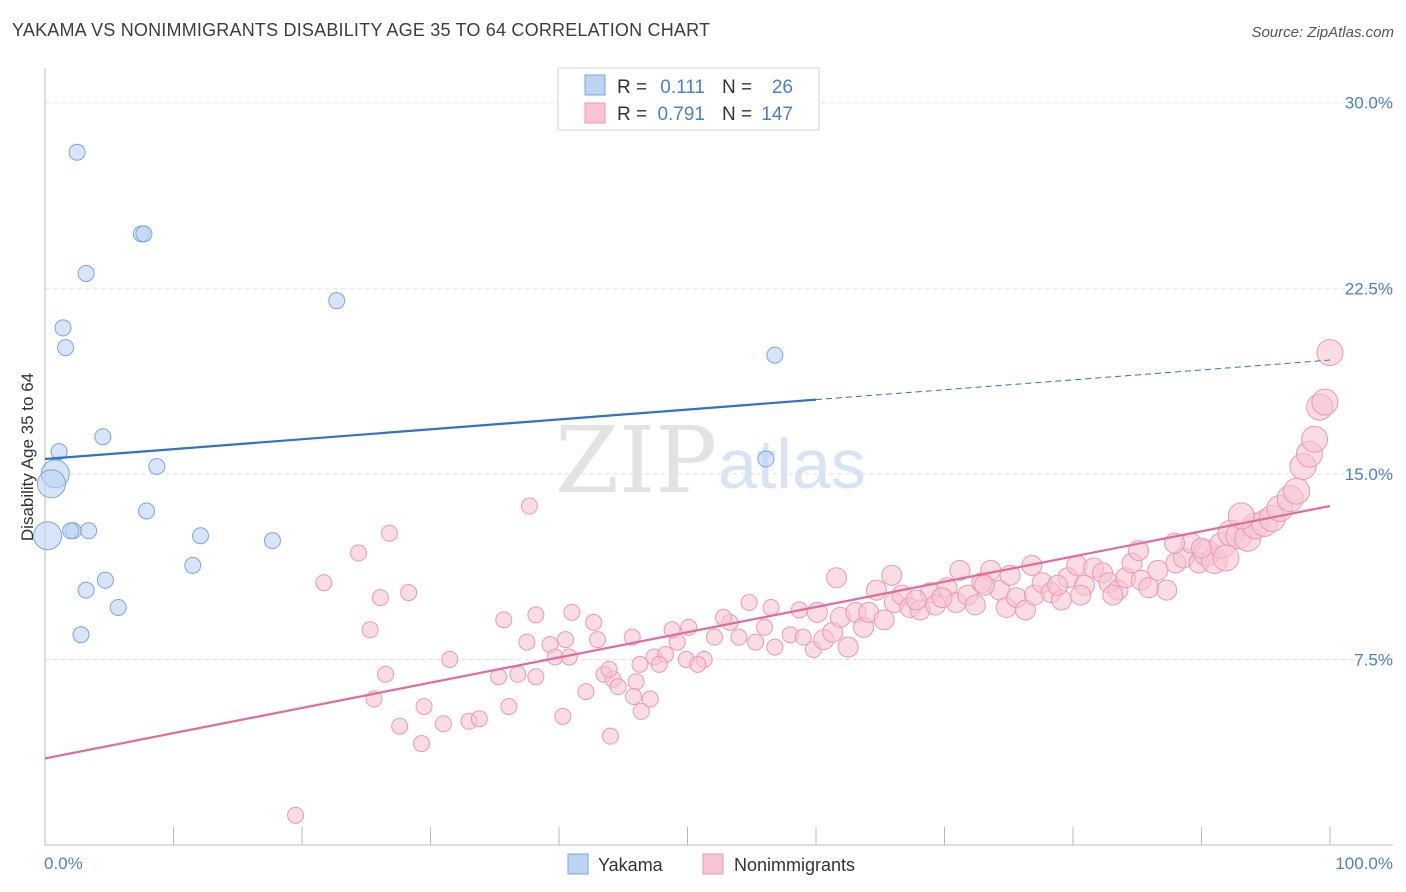  Describe the element at coordinates (1369, 474) in the screenshot. I see `y-tick-label: 15.0%` at that location.